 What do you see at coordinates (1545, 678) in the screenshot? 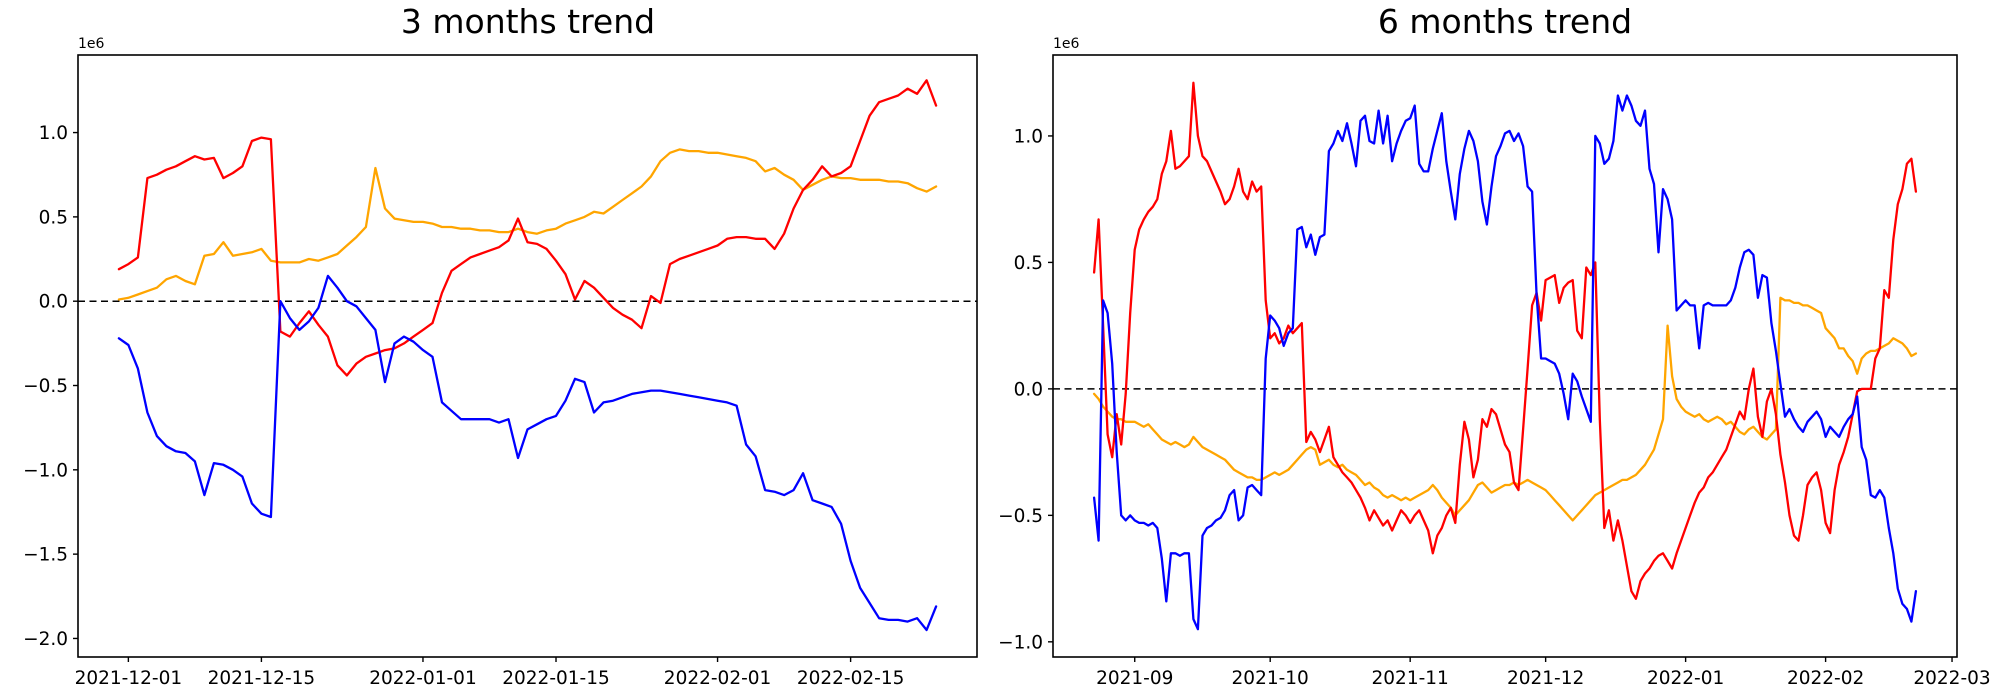
I see `x-tick-label: 2021-12` at bounding box center [1545, 678].